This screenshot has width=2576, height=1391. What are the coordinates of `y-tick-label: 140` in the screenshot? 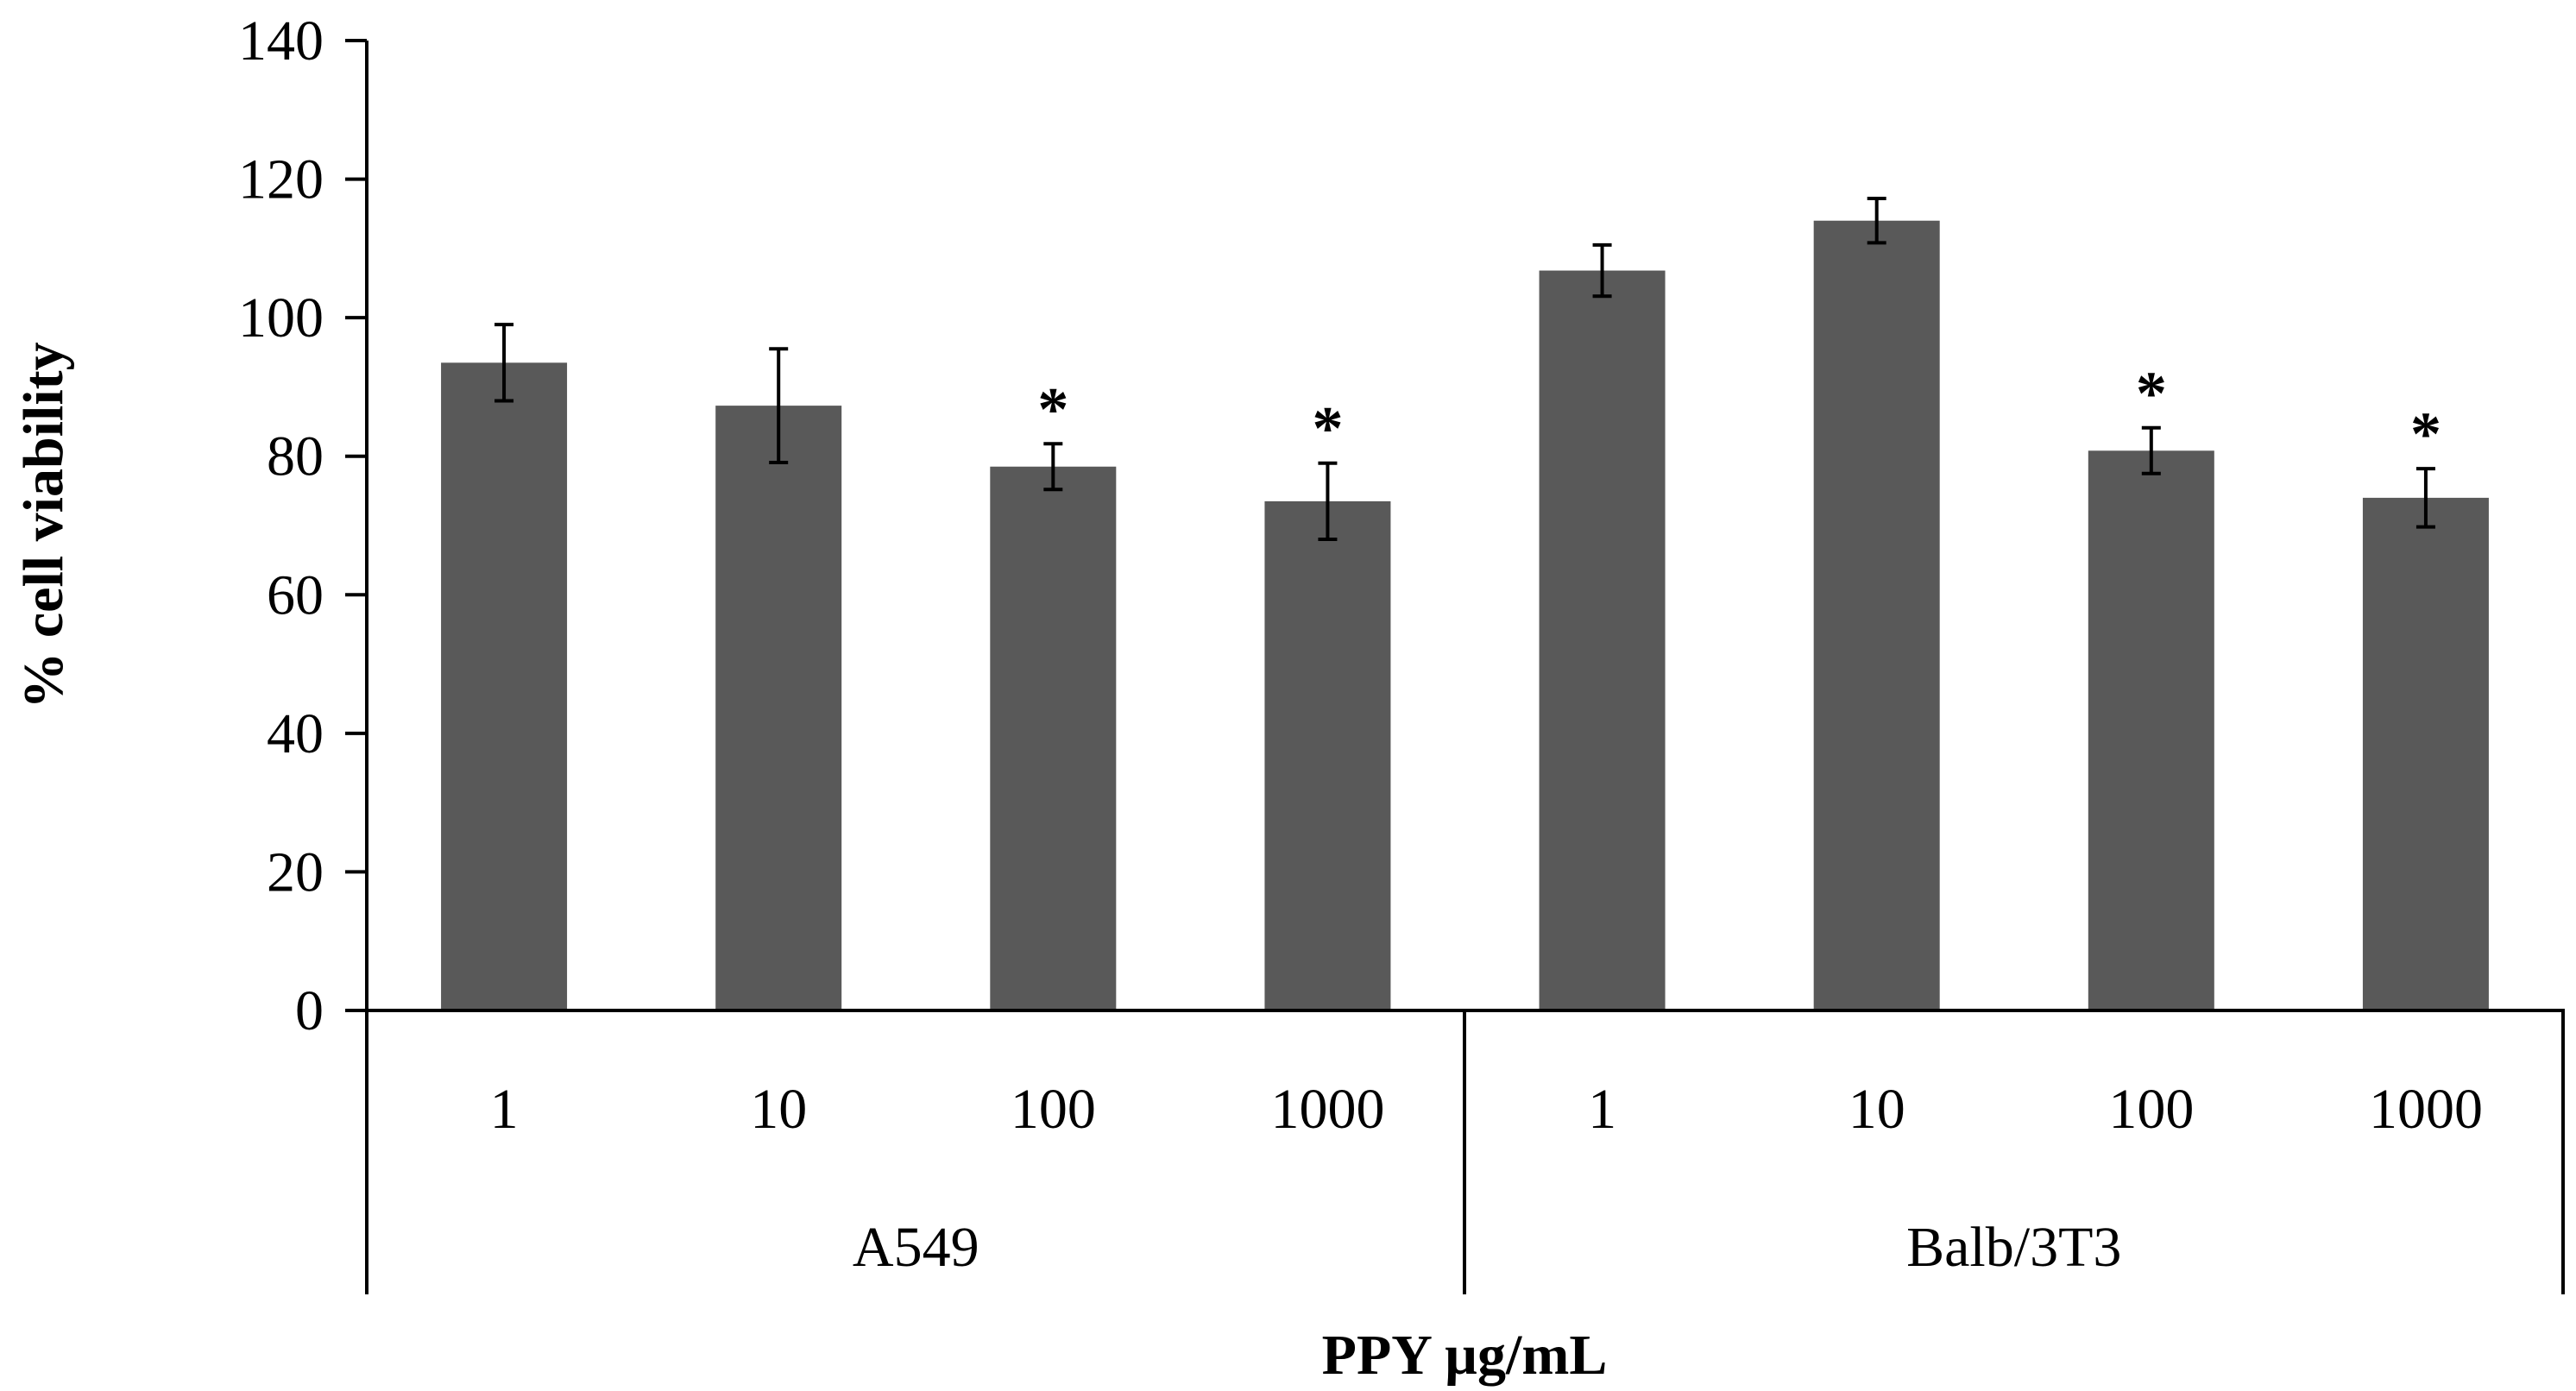 It's located at (281, 40).